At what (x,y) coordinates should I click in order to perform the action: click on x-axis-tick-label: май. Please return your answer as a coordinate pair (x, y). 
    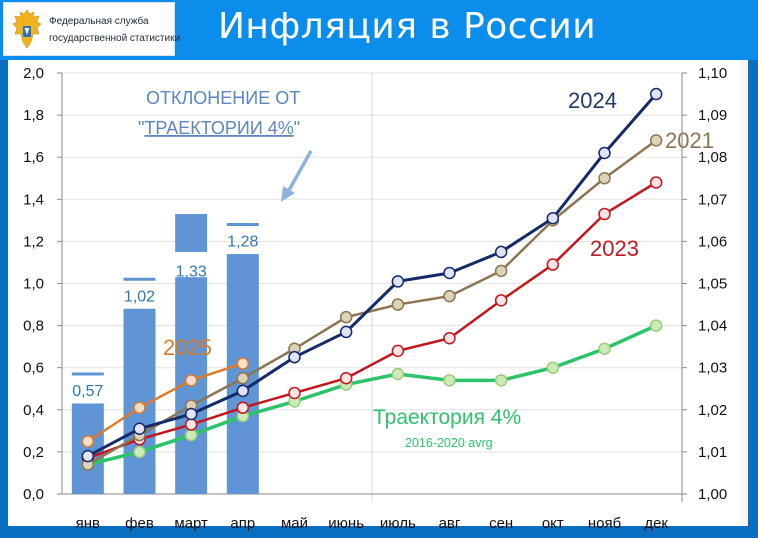
    Looking at the image, I should click on (294, 523).